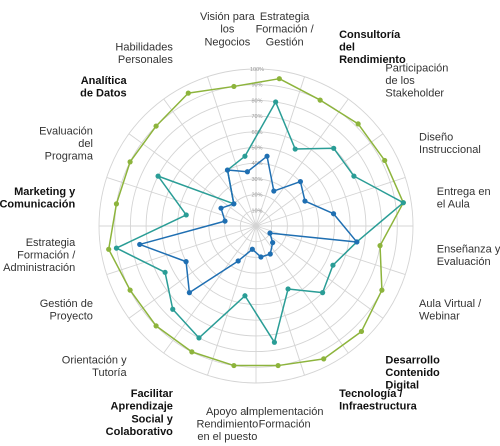 The image size is (500, 446). I want to click on tick-label: 30%, so click(256, 180).